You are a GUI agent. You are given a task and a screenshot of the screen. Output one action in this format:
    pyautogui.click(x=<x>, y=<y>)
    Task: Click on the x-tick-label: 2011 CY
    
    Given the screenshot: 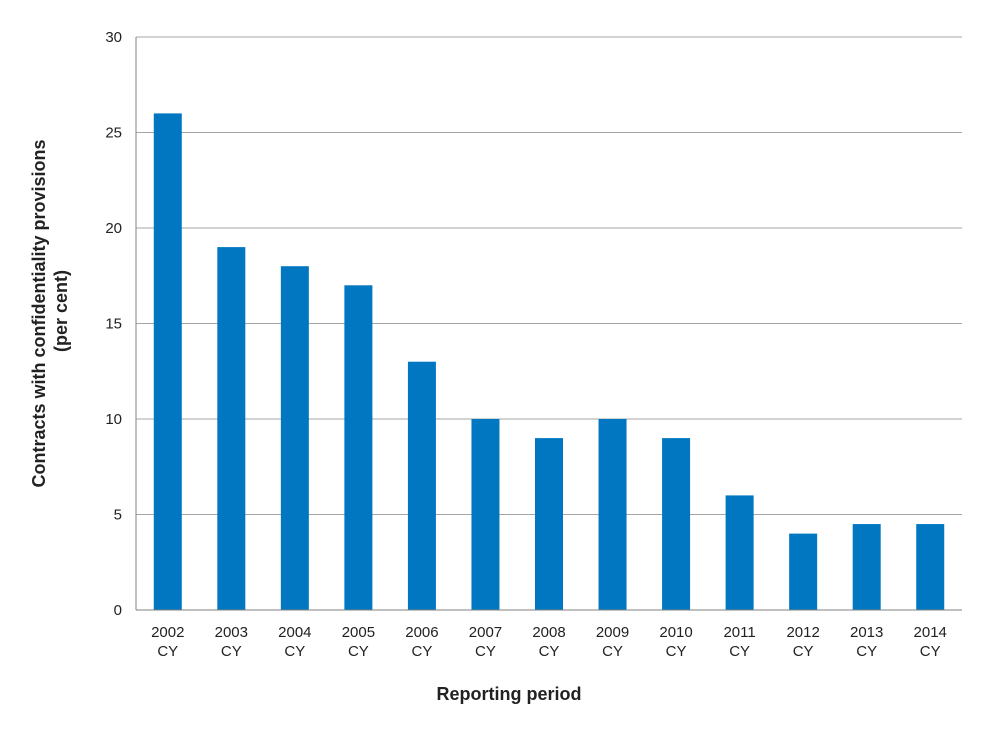 What is the action you would take?
    pyautogui.click(x=739, y=642)
    